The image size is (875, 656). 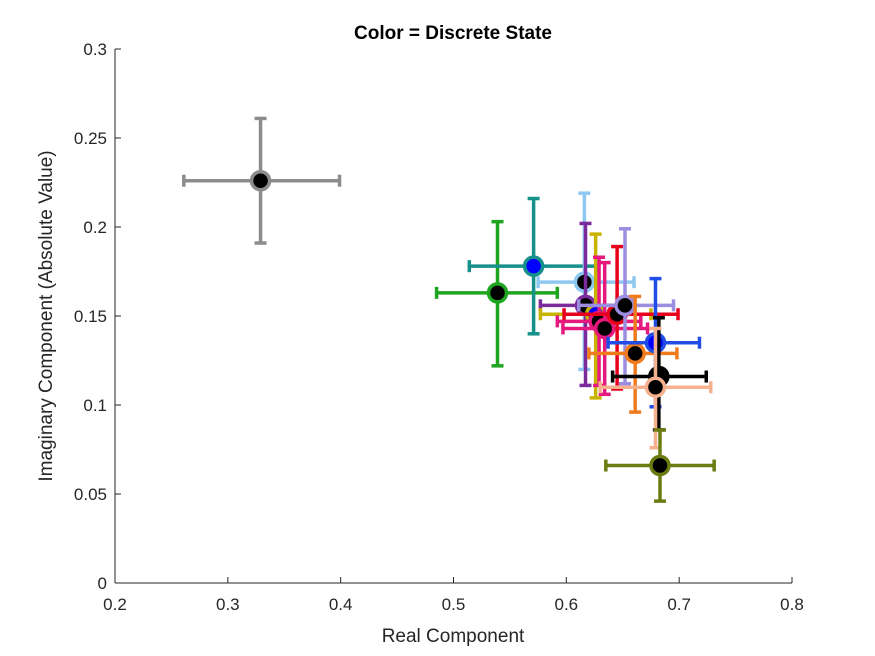 I want to click on chart-title: Color = Discrete State, so click(x=453, y=33).